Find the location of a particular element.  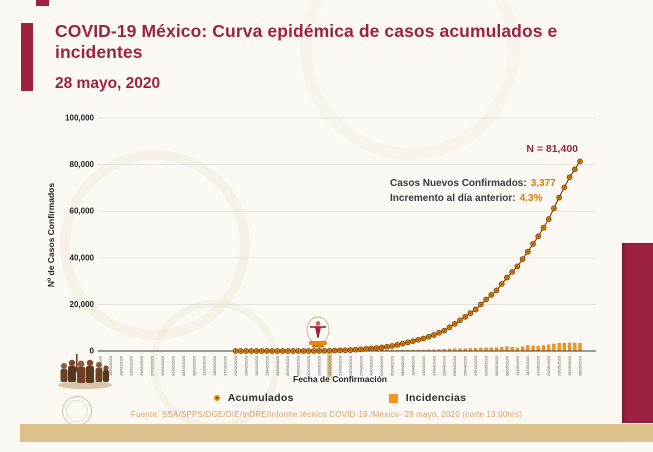

x-tick-label: 09/03/2020 is located at coordinates (298, 365).